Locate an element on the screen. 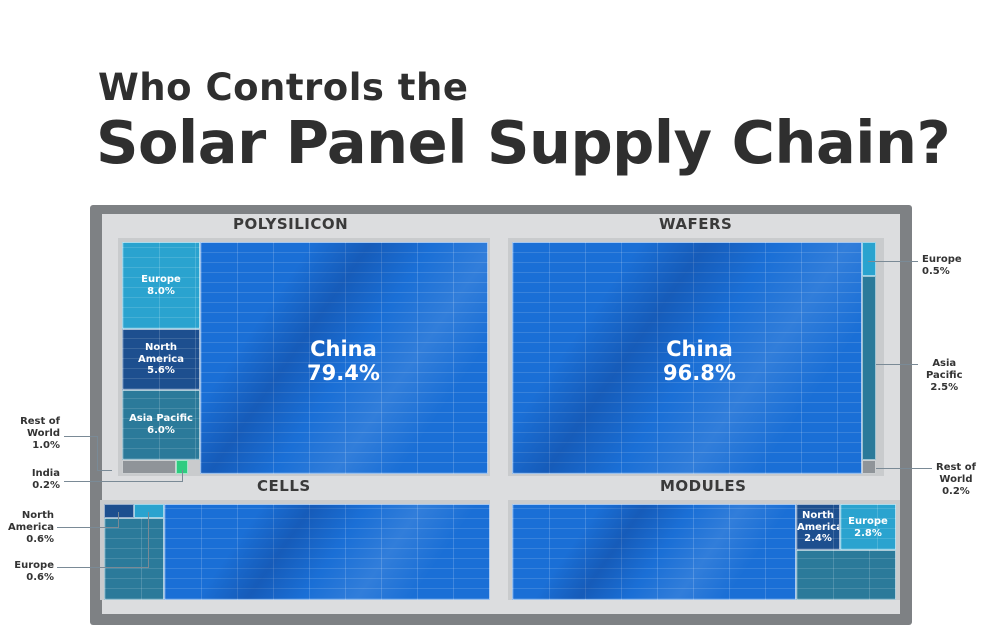 This screenshot has height=625, width=1000. modules-asia-pacific-cell is located at coordinates (846, 575).